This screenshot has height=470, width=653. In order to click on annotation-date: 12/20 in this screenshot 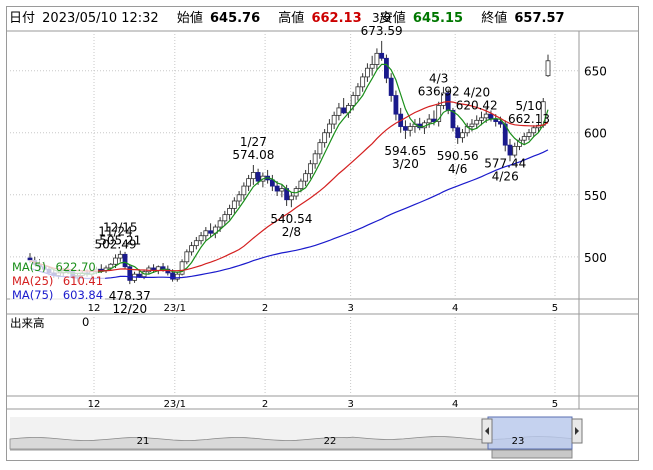, I will do `click(130, 309)`.